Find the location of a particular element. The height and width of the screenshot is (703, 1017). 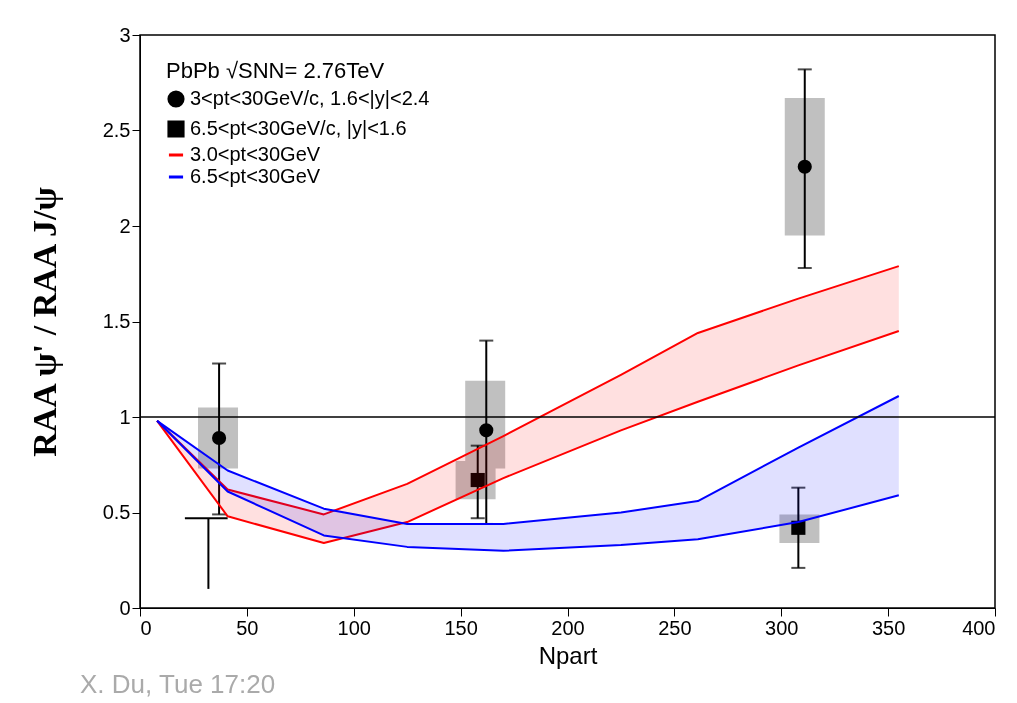

x-tick-label: 200 is located at coordinates (568, 627).